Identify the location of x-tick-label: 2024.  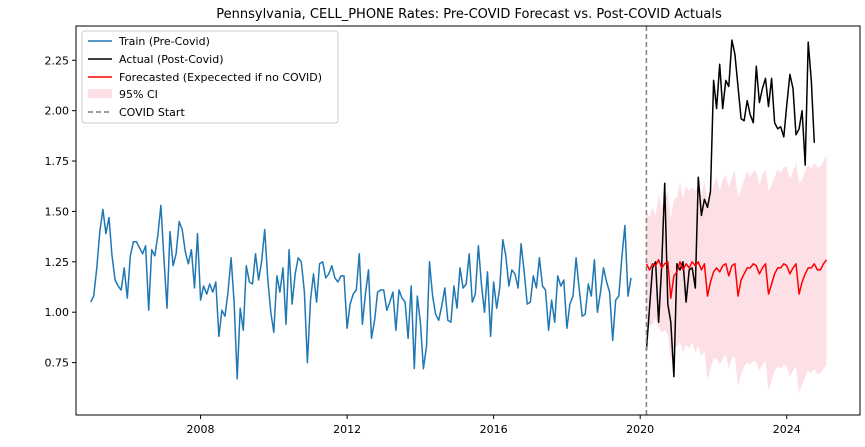
(787, 429).